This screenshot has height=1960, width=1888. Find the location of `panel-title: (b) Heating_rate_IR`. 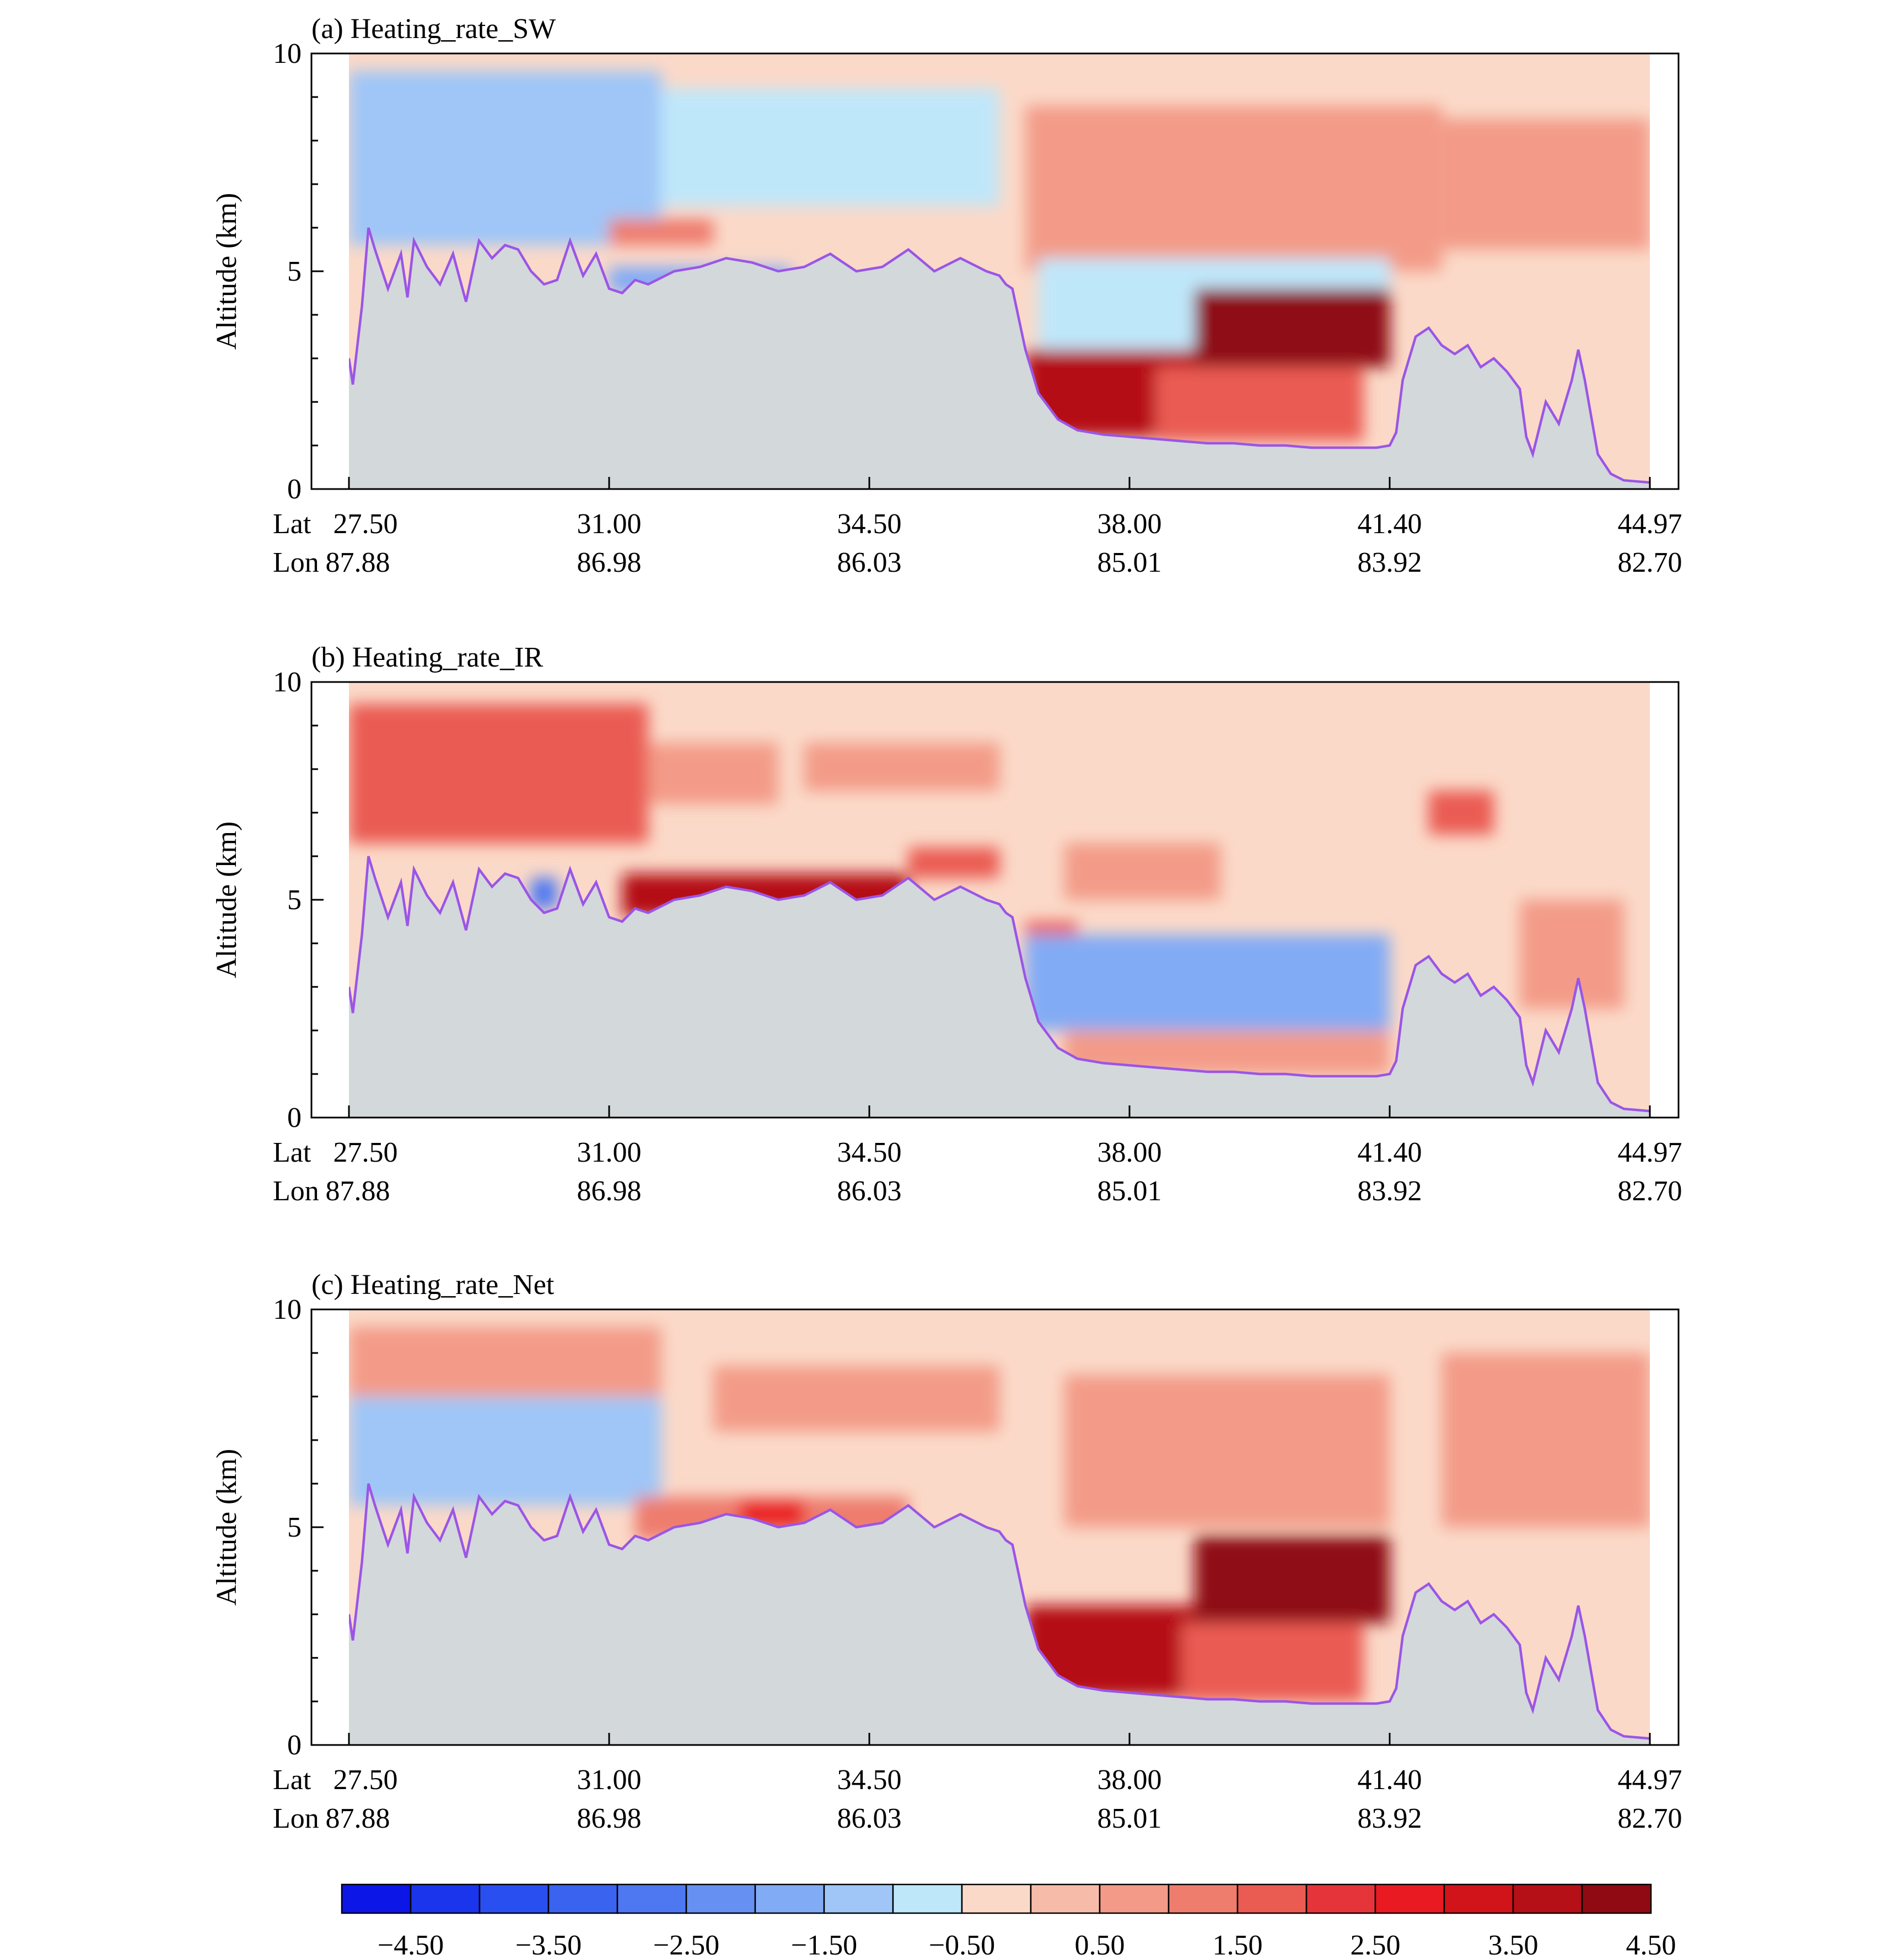

panel-title: (b) Heating_rate_IR is located at coordinates (427, 657).